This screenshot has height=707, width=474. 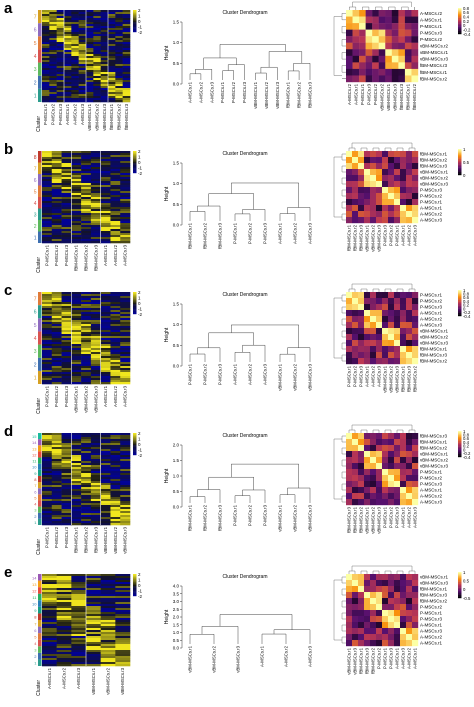 What do you see at coordinates (397, 378) in the screenshot?
I see `correlation-column-label: vBM-MSCs.r3` at bounding box center [397, 378].